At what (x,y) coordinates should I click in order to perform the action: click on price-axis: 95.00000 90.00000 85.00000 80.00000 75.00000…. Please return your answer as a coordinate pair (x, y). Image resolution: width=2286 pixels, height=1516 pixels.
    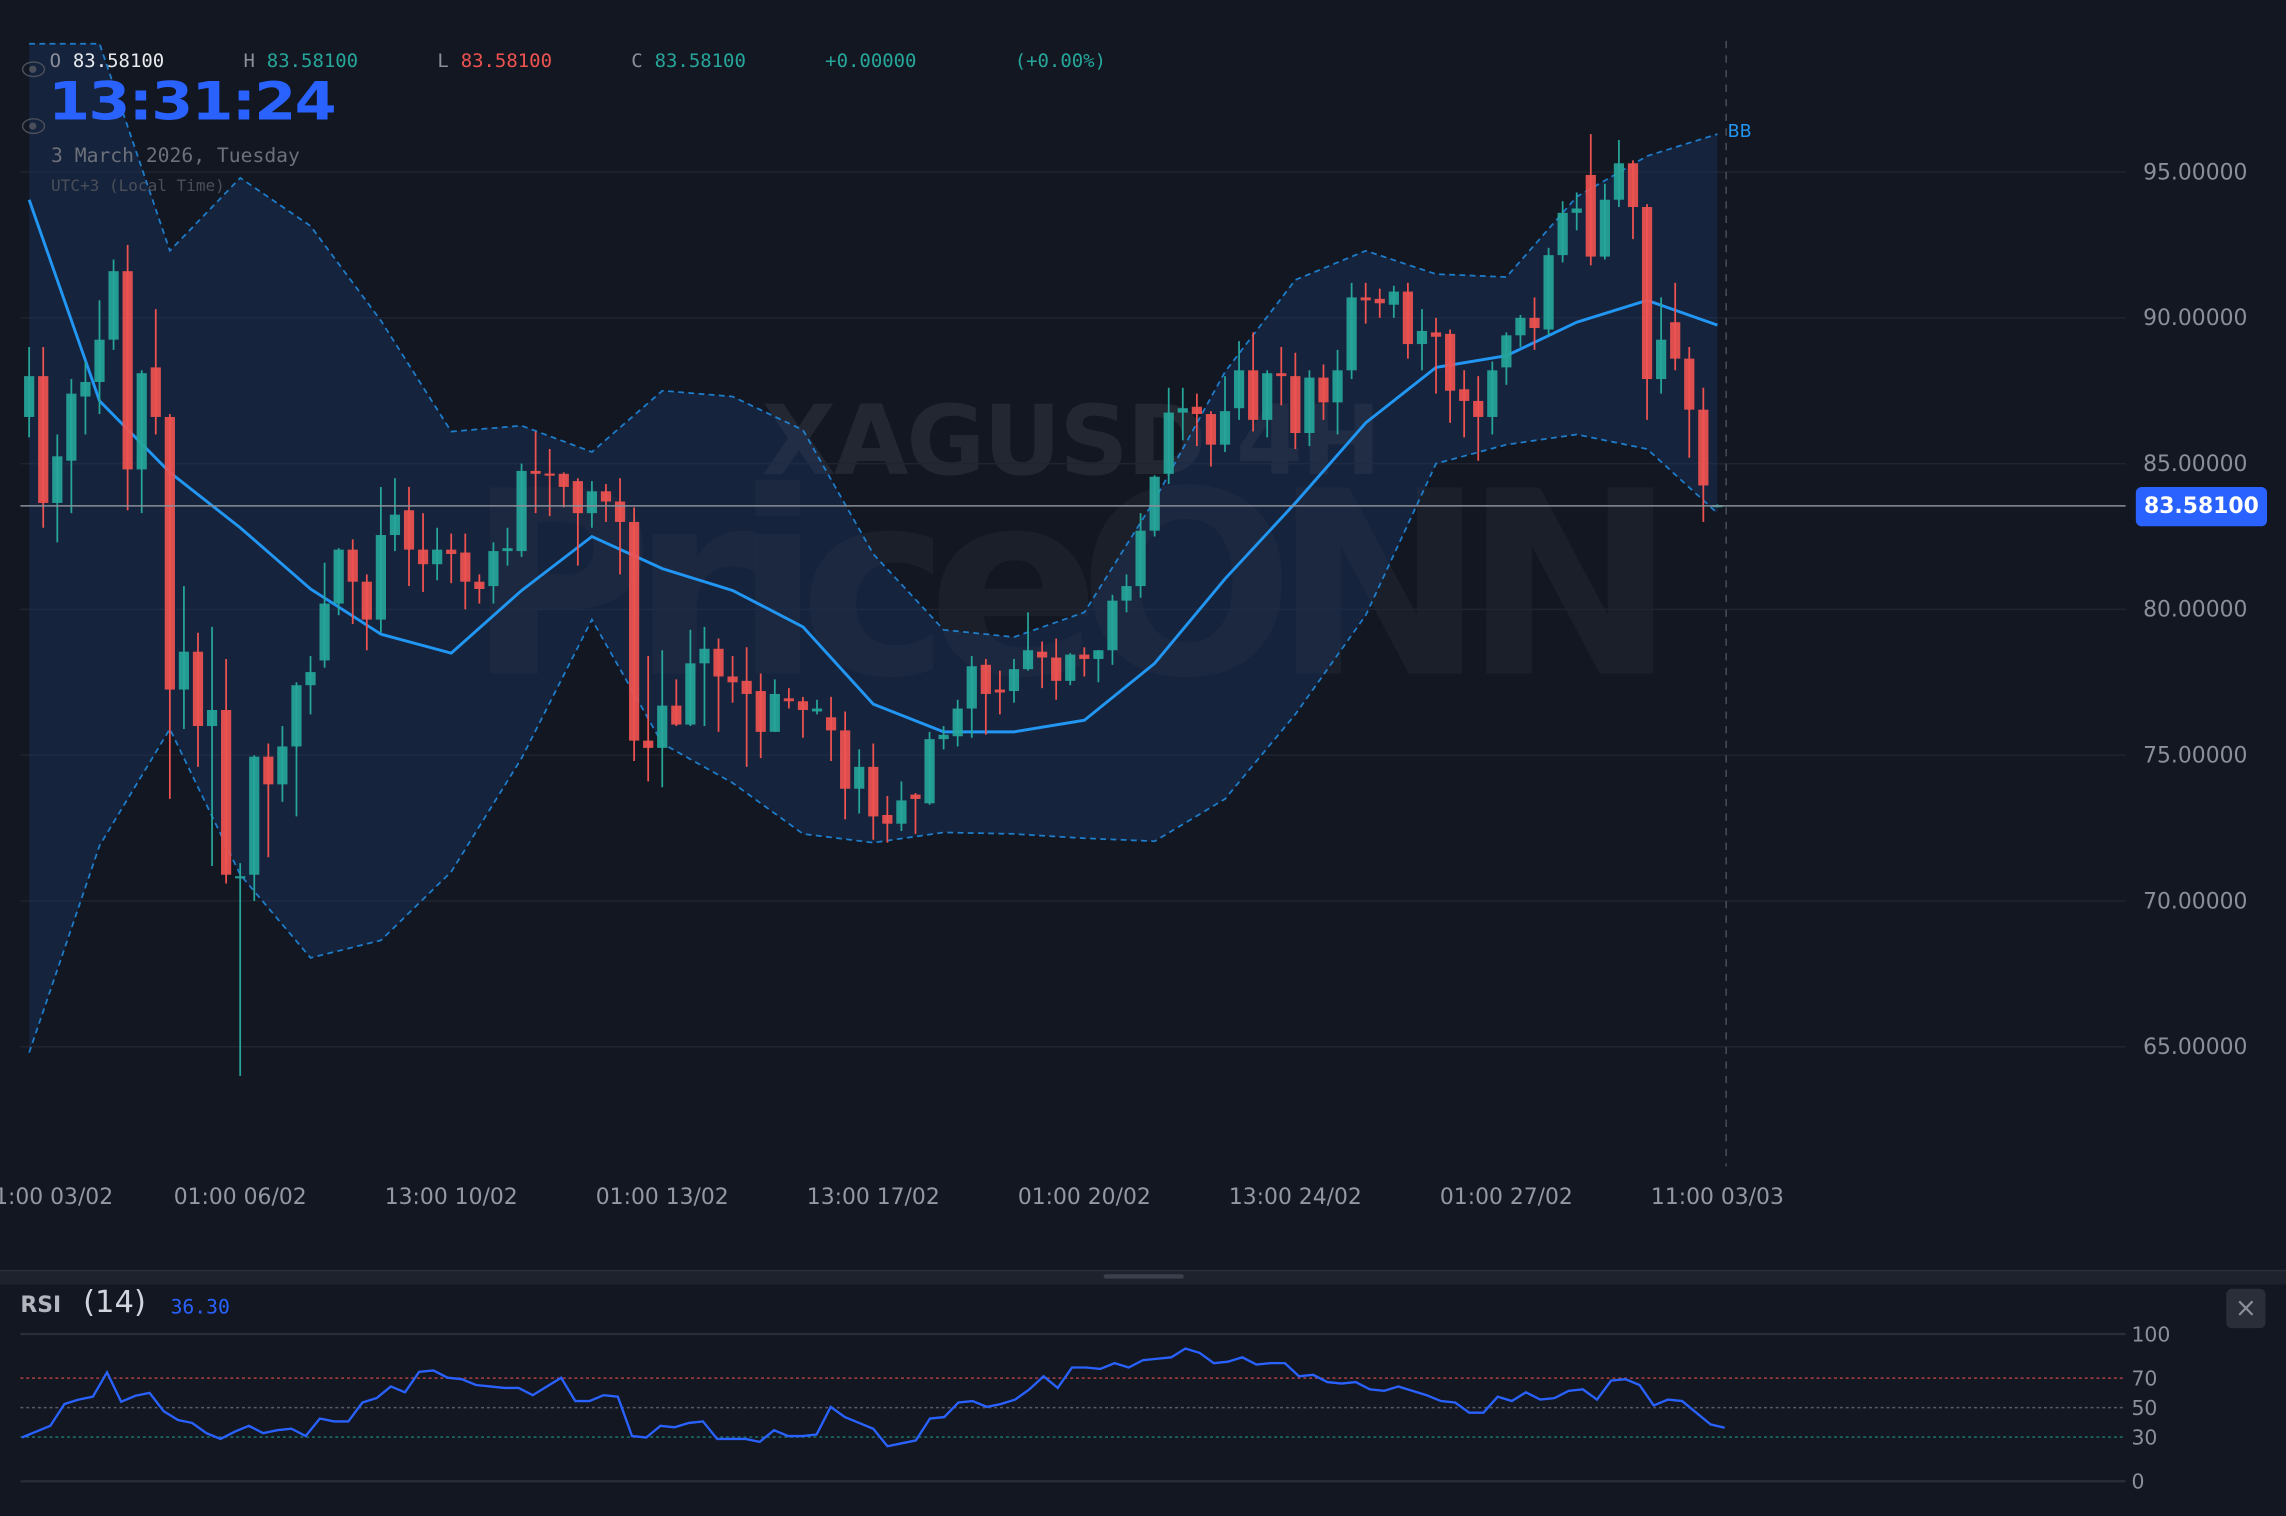
    Looking at the image, I should click on (2195, 610).